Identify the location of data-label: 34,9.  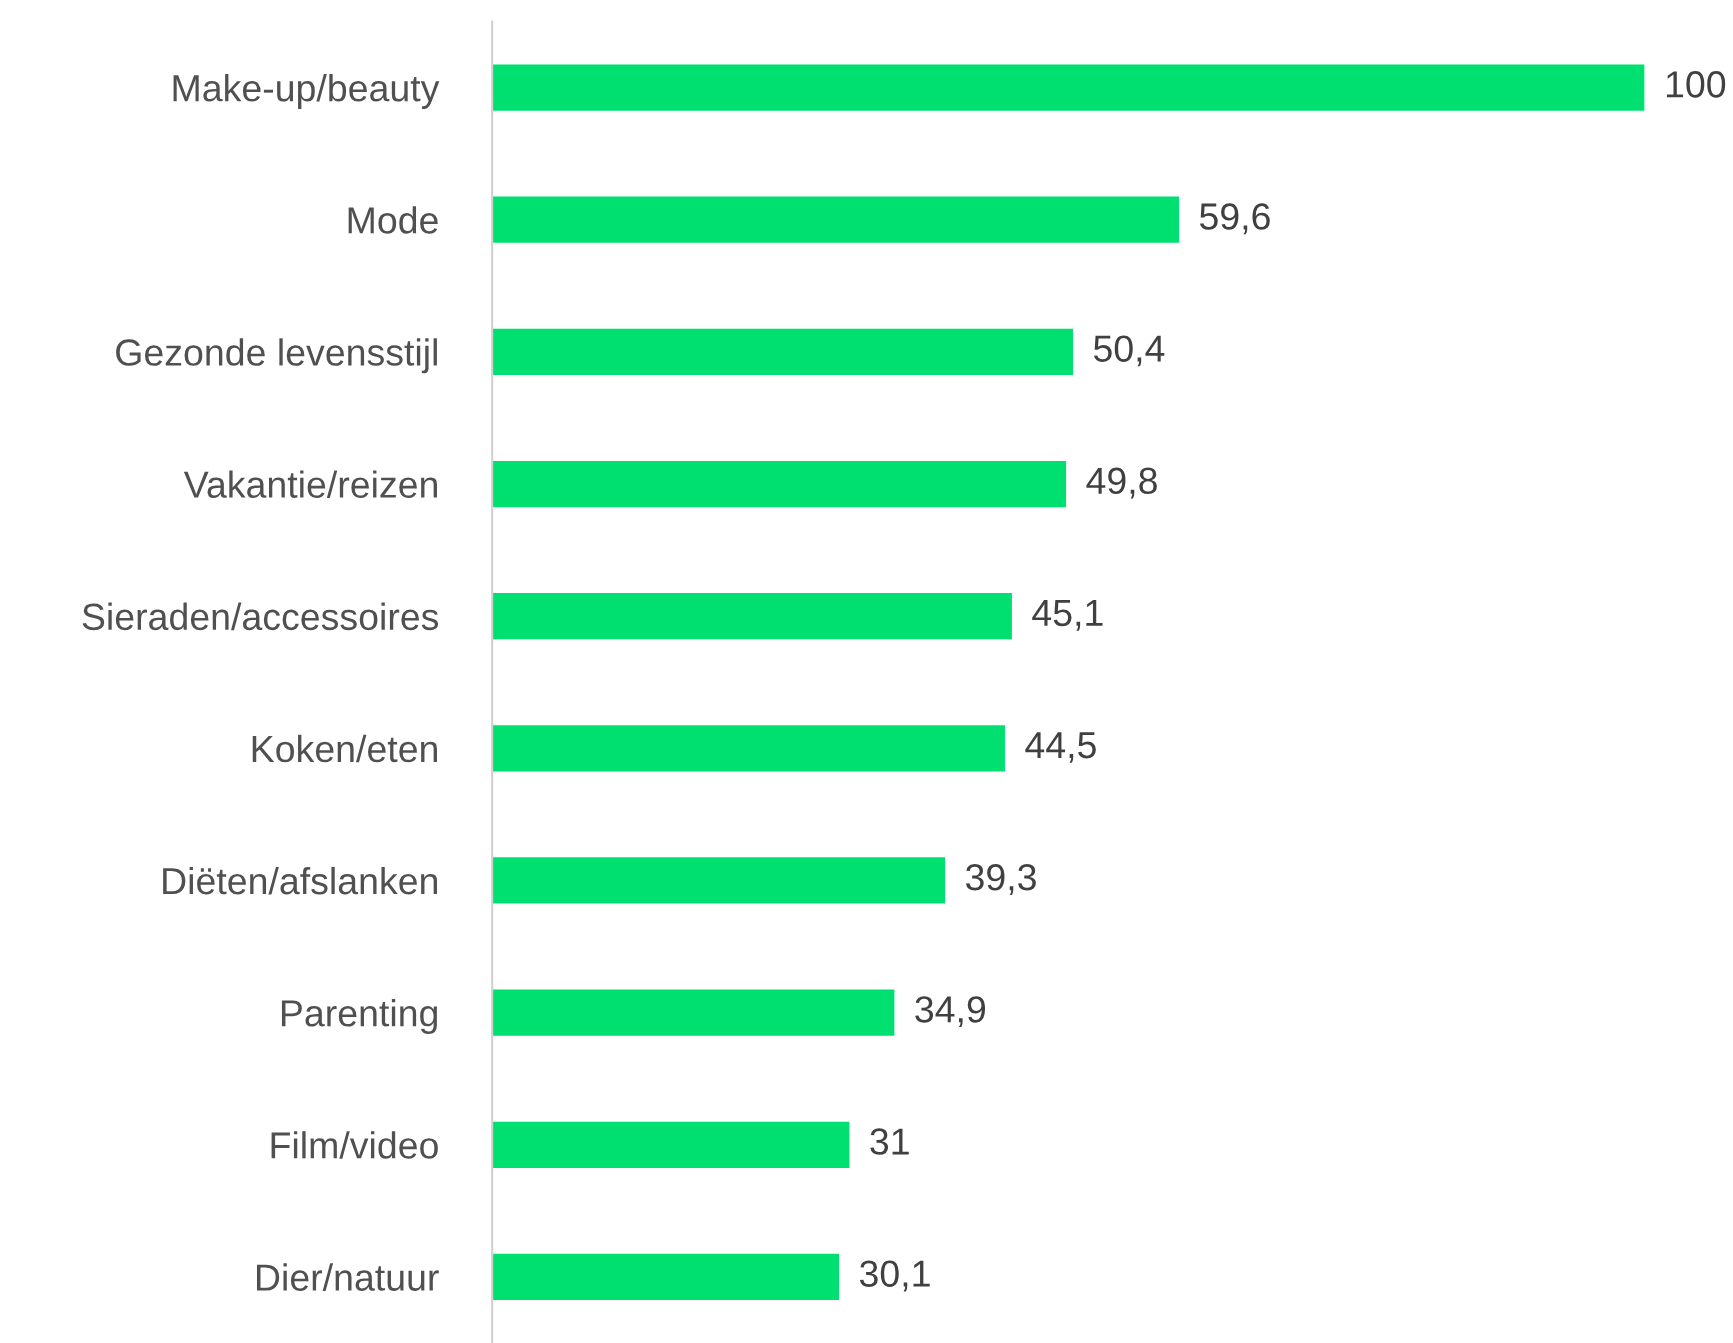
(950, 1012).